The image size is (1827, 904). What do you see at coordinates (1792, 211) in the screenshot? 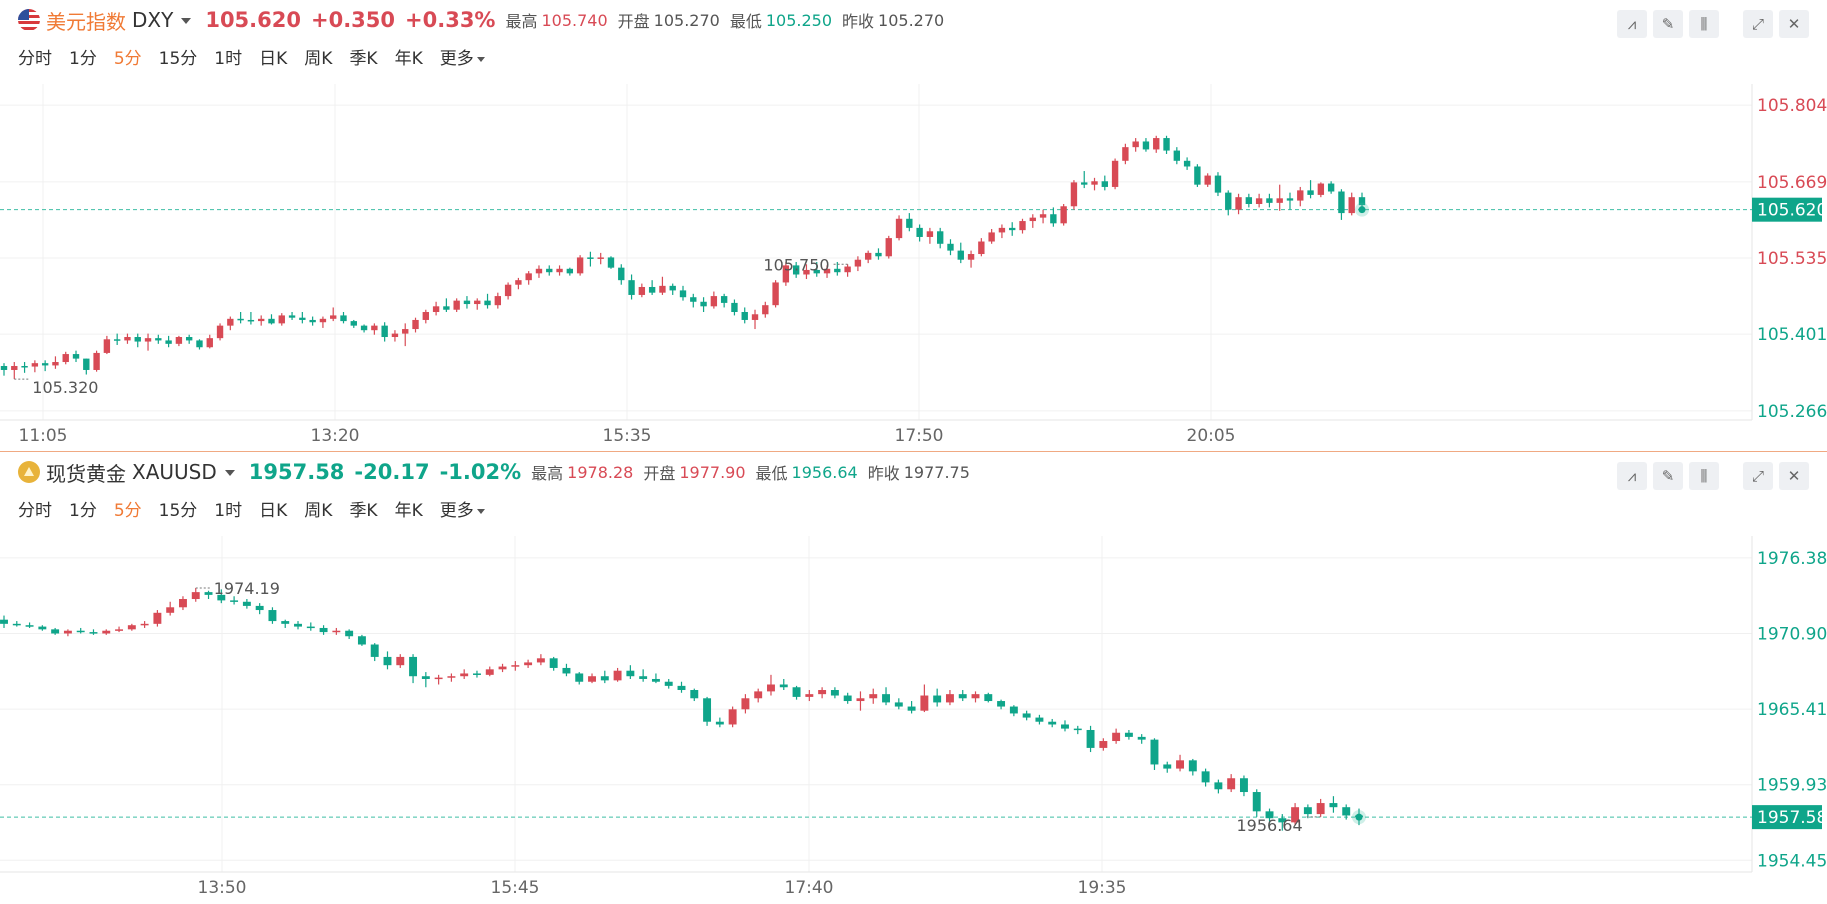
I see `last-price-tag-label: 105.620` at bounding box center [1792, 211].